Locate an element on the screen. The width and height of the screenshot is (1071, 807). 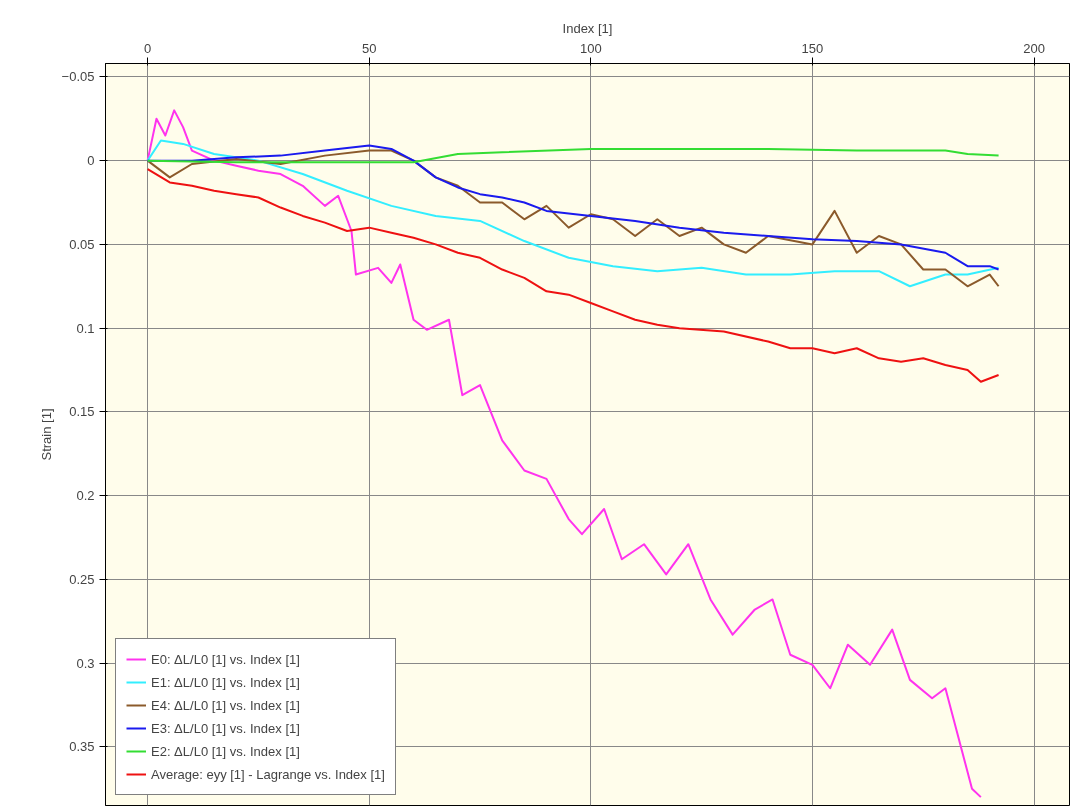
x-tick-label: 0 is located at coordinates (147, 48).